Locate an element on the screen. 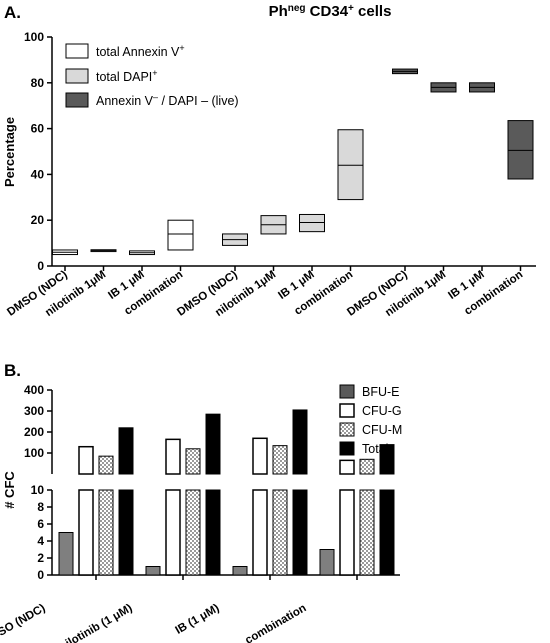  bar-cfu-g-ib-1-m-lower is located at coordinates (260, 532).